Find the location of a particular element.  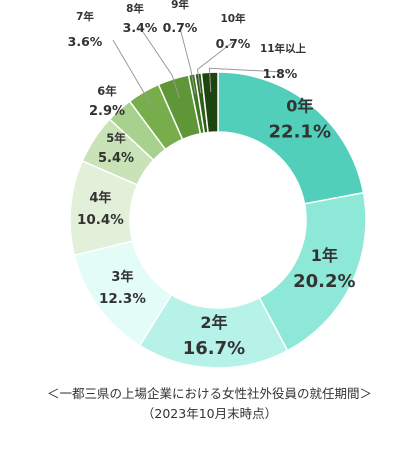

slice-category-label-9: 9年 is located at coordinates (180, 5).